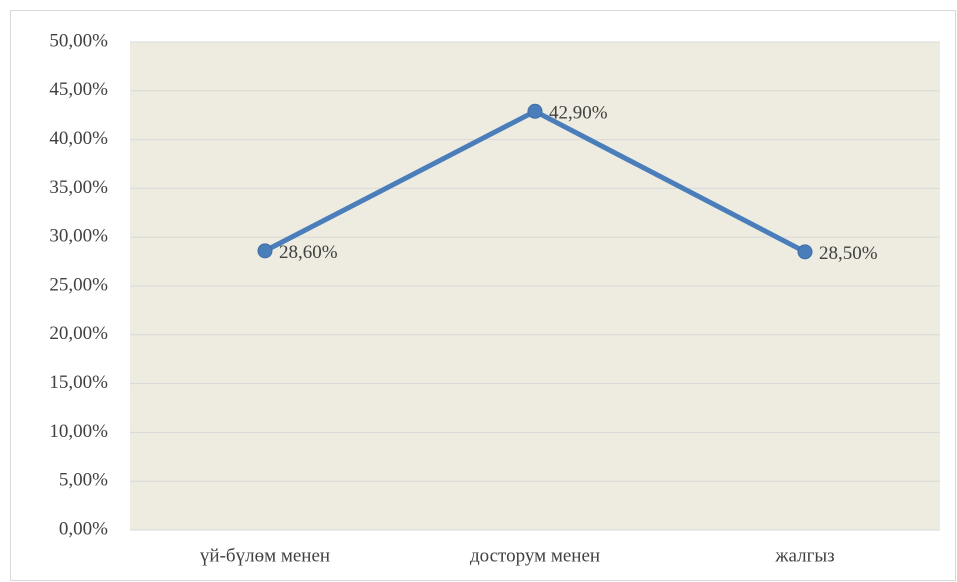 The height and width of the screenshot is (582, 957). What do you see at coordinates (535, 555) in the screenshot?
I see `x-tick-label: досторум менен` at bounding box center [535, 555].